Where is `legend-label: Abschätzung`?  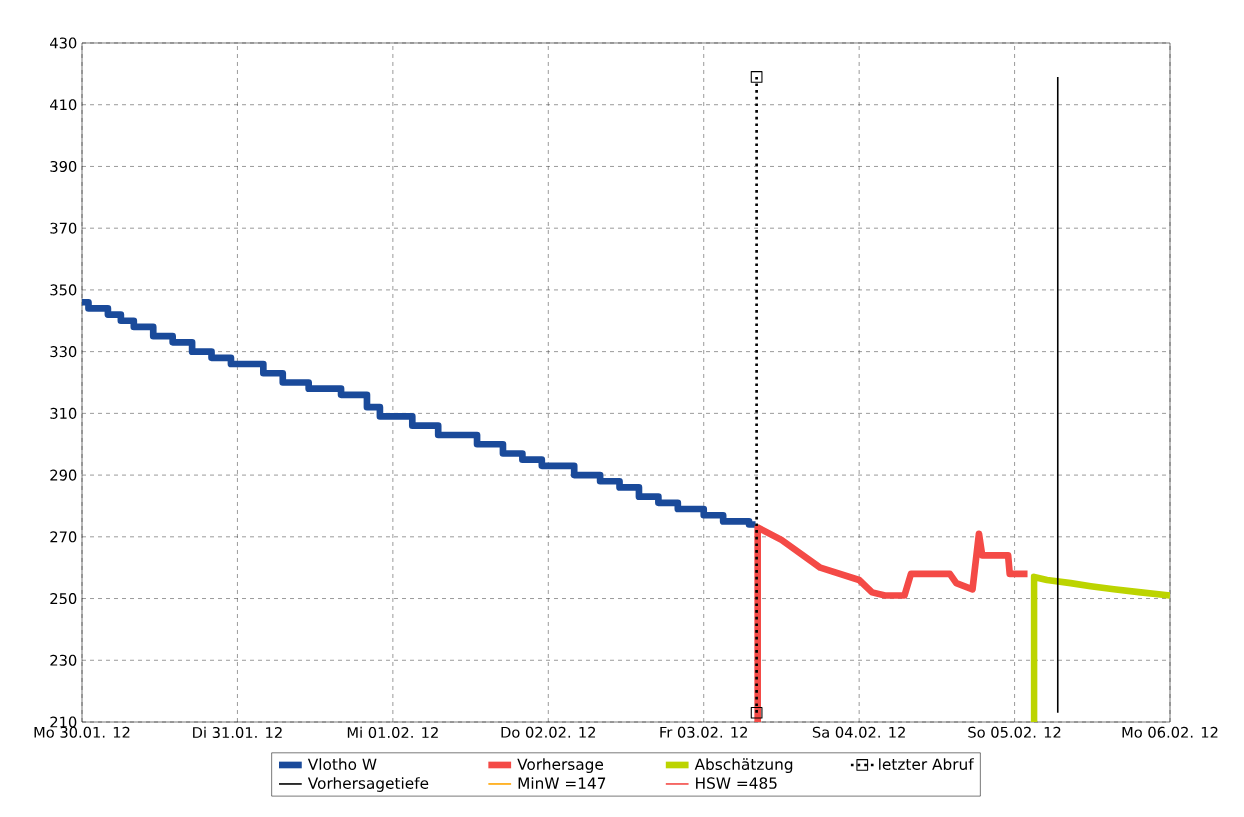
legend-label: Abschätzung is located at coordinates (743, 765).